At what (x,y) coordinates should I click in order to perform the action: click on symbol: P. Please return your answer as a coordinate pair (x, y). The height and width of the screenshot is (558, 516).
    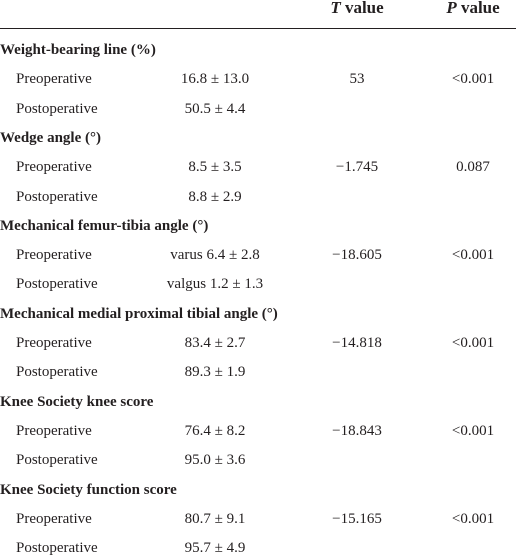
    Looking at the image, I should click on (451, 8).